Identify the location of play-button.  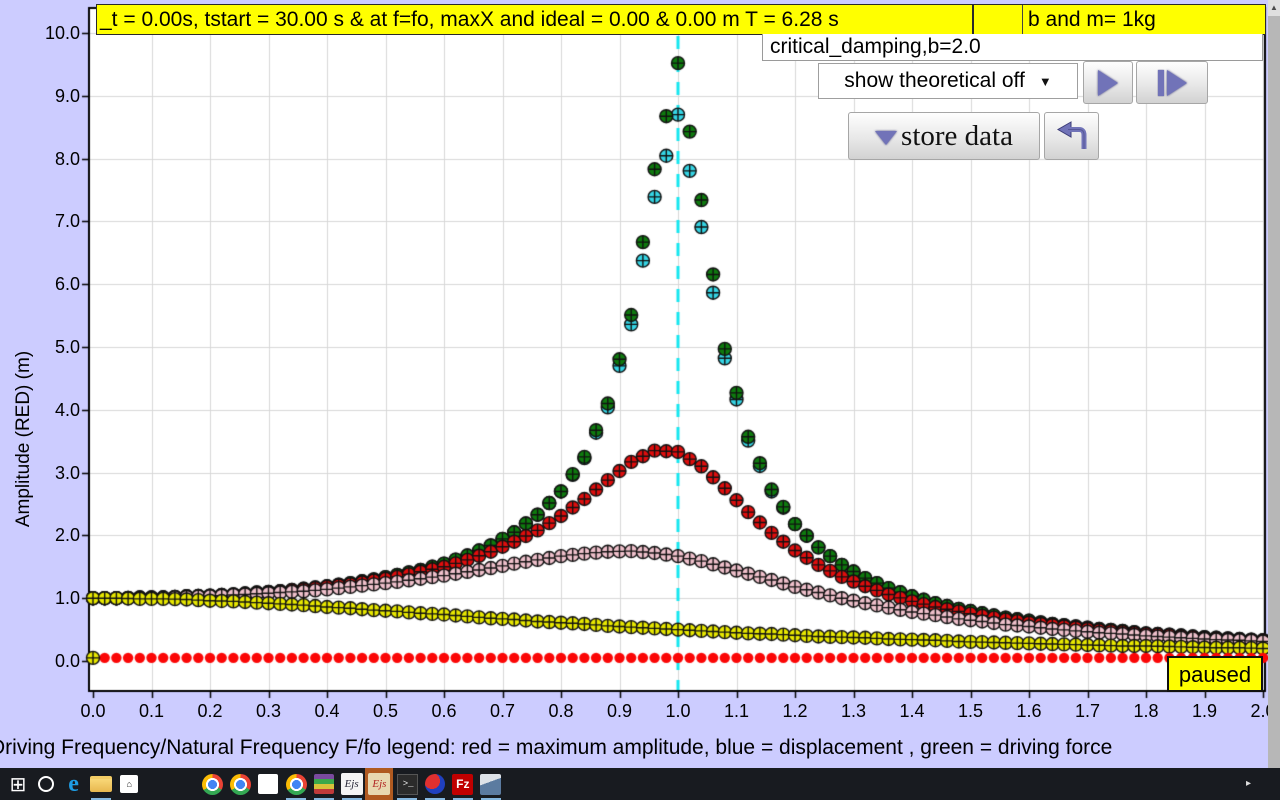
(1108, 82).